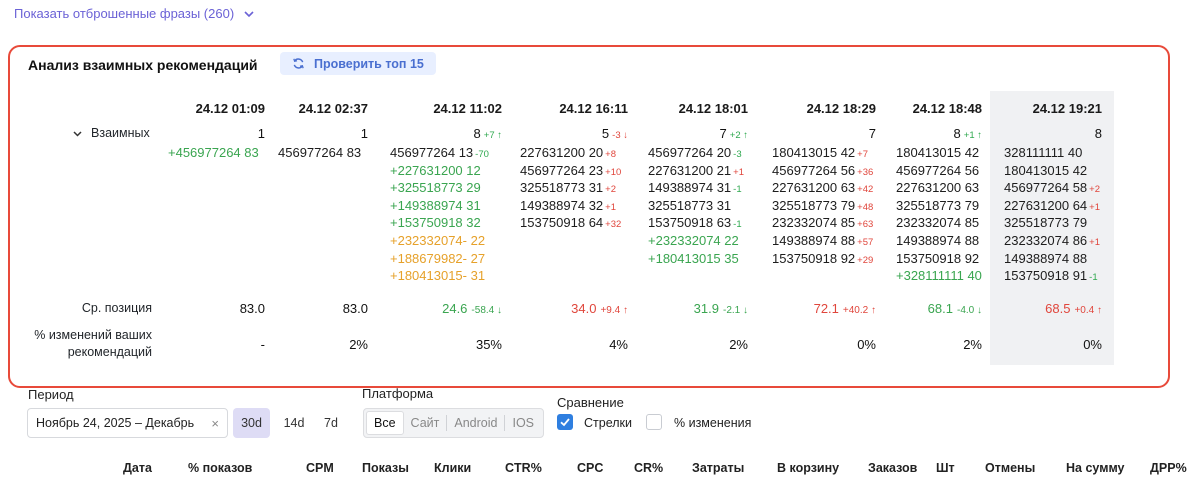 The height and width of the screenshot is (487, 1200). What do you see at coordinates (678, 308) in the screenshot?
I see `avg-position-value: 31.9 -2.1 ↓` at bounding box center [678, 308].